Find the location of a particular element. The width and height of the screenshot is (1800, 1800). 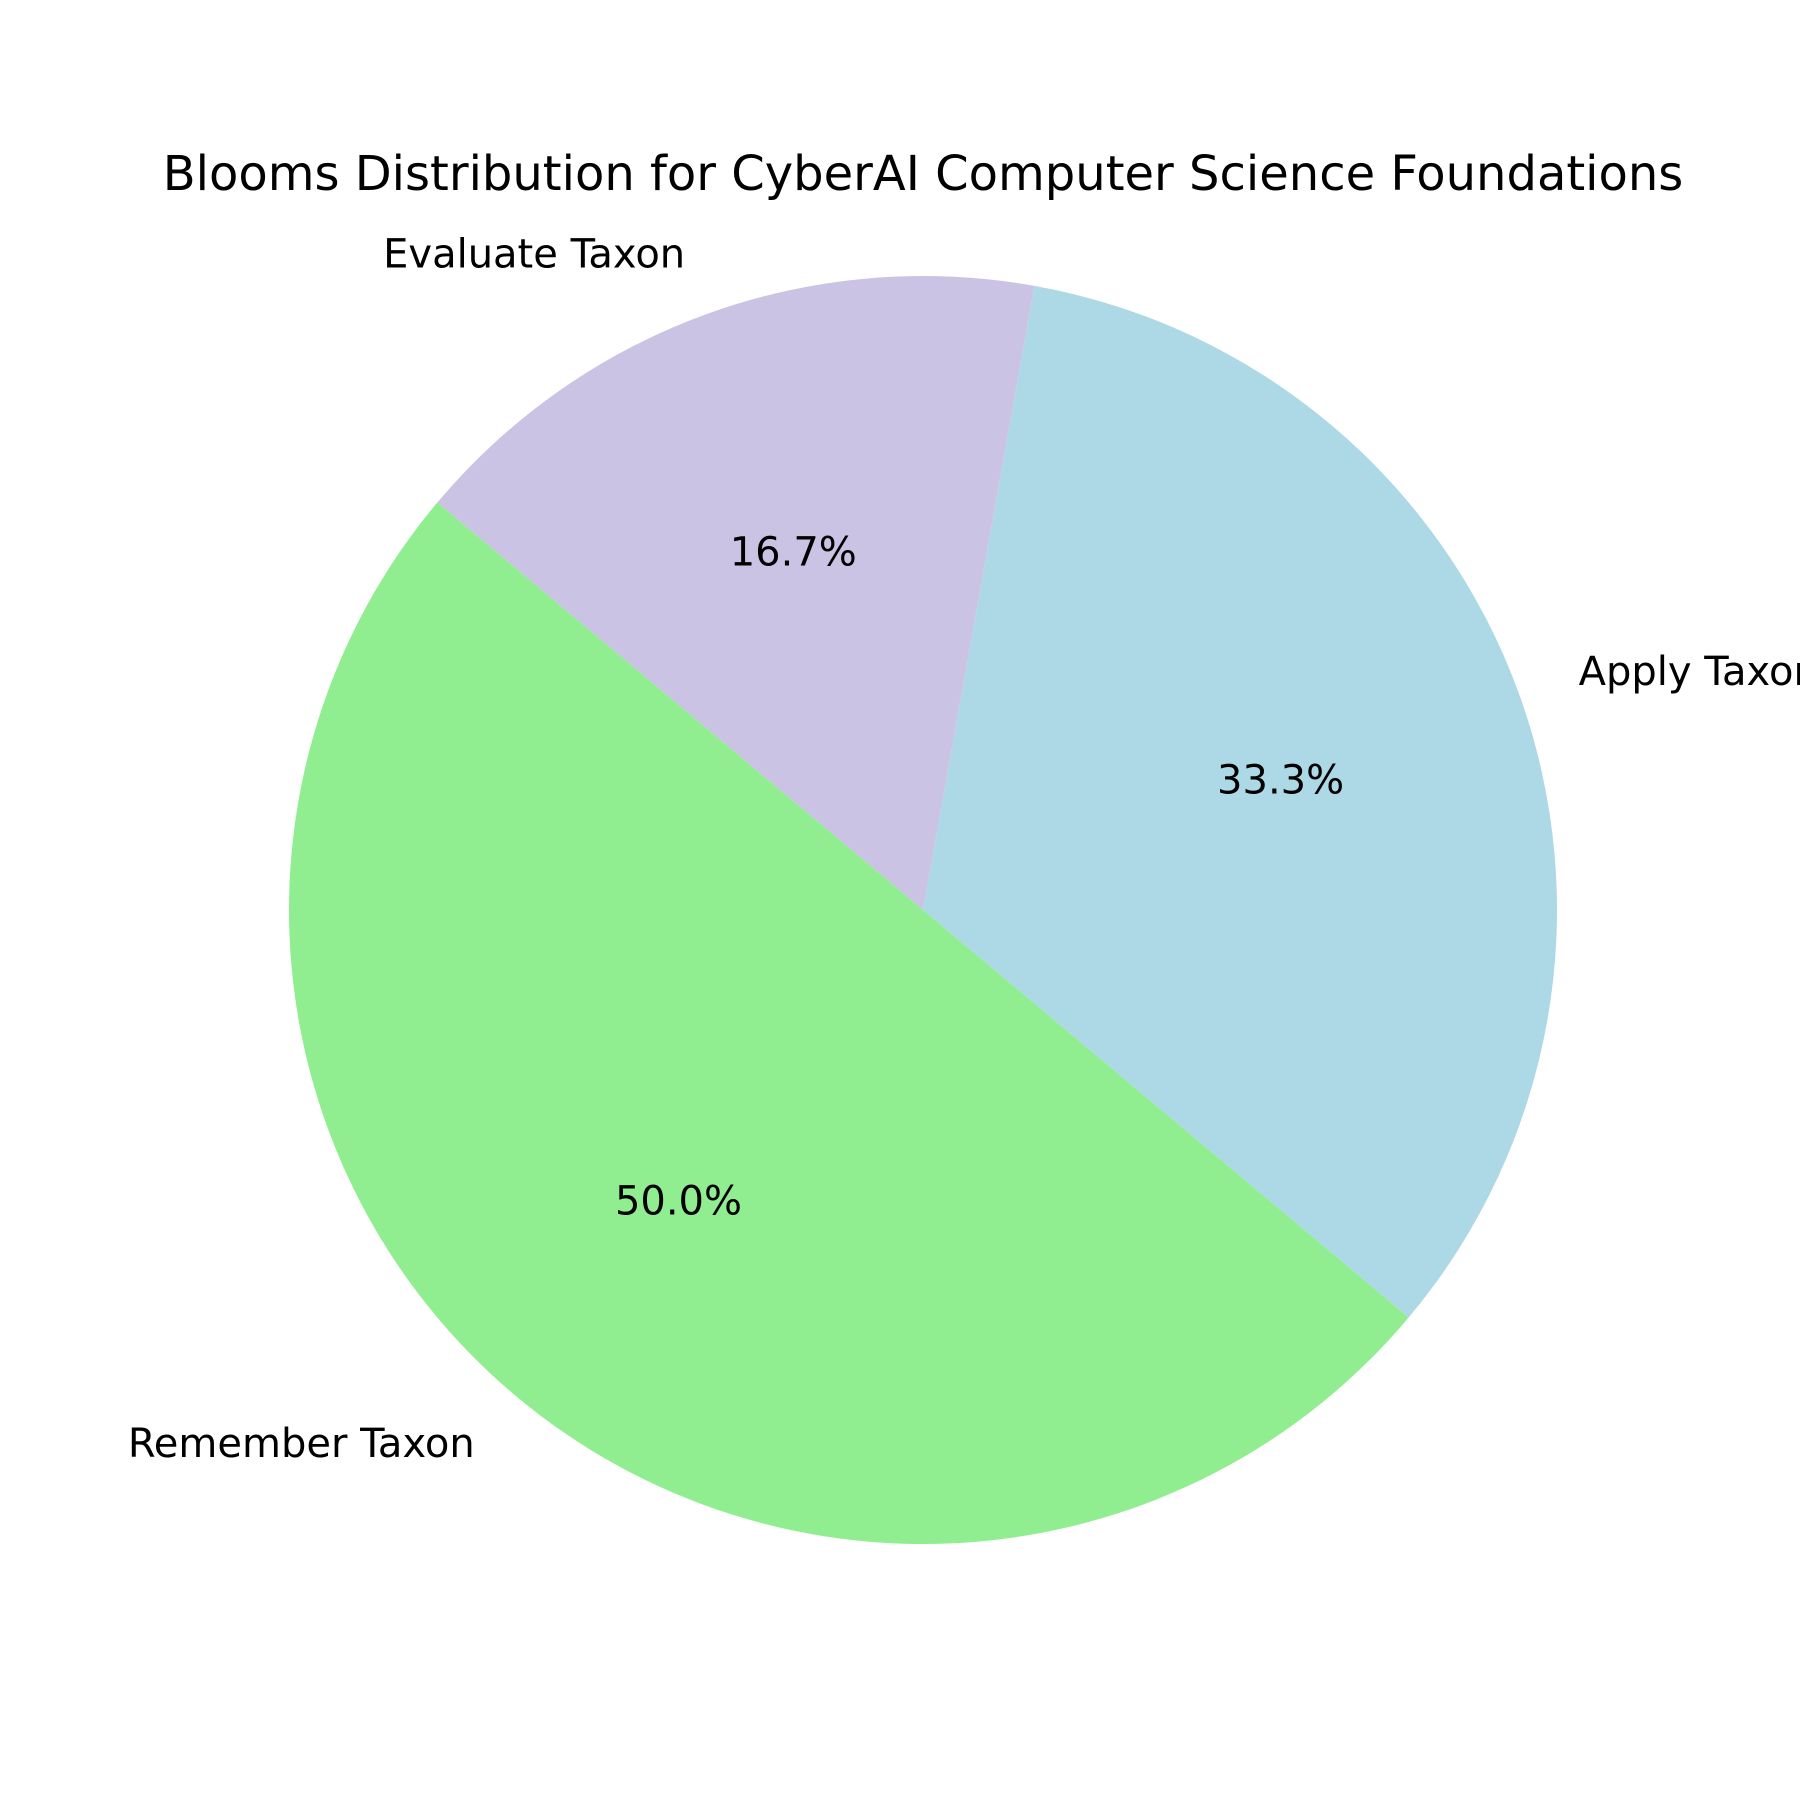

slice-label-apply-taxon: Apply Taxon is located at coordinates (1689, 672).